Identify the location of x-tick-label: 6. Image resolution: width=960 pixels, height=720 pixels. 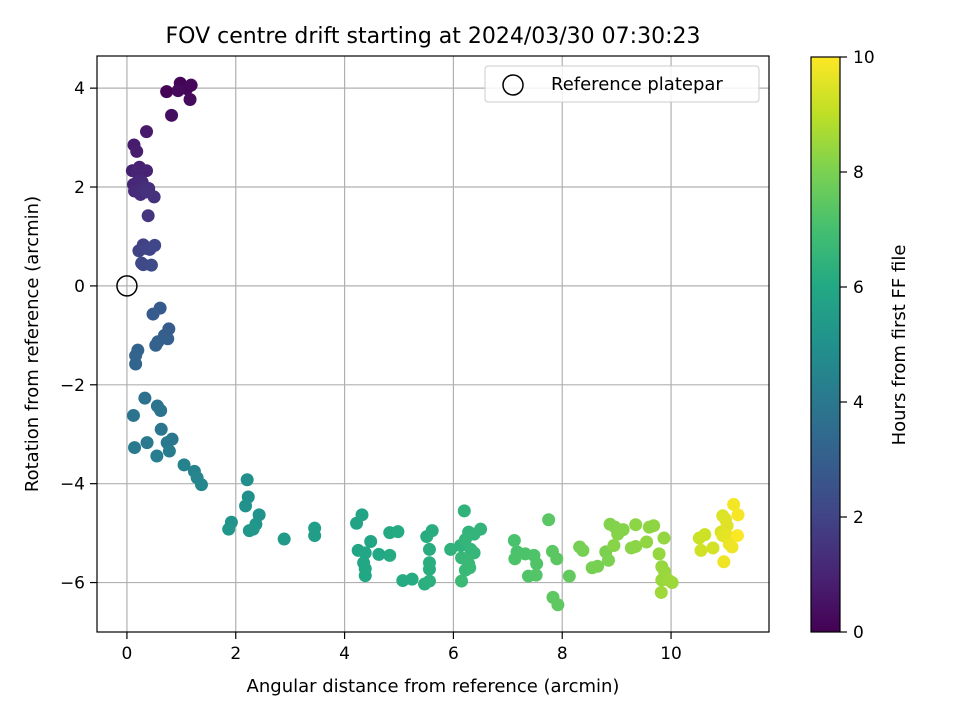
(453, 654).